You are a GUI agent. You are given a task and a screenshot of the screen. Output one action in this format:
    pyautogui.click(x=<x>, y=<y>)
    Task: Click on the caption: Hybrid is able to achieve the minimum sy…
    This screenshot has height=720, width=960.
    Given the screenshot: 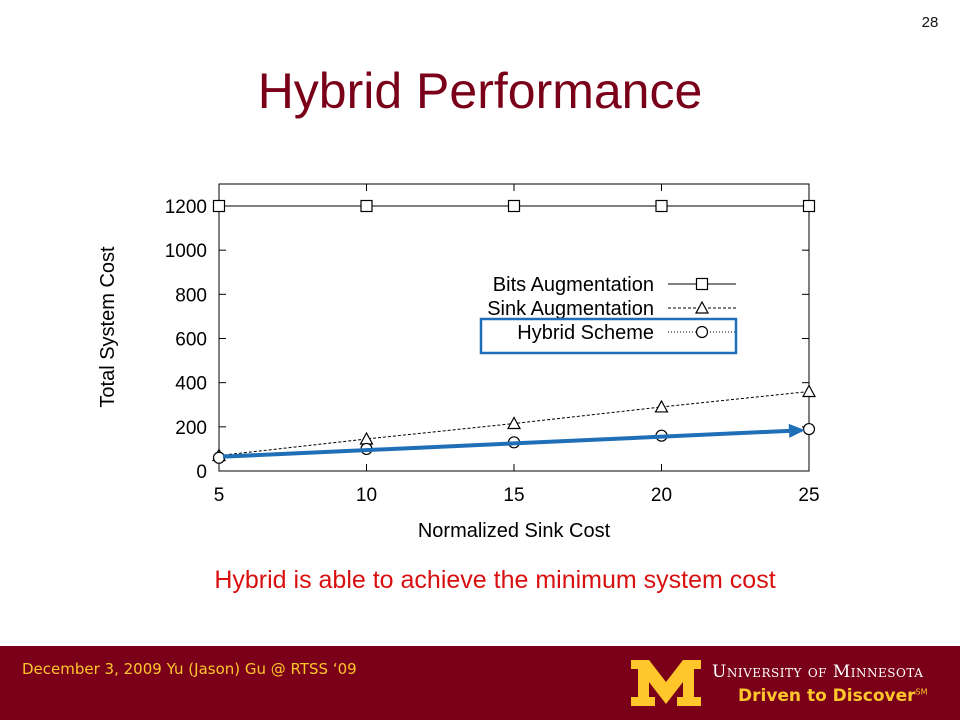 What is the action you would take?
    pyautogui.click(x=495, y=580)
    